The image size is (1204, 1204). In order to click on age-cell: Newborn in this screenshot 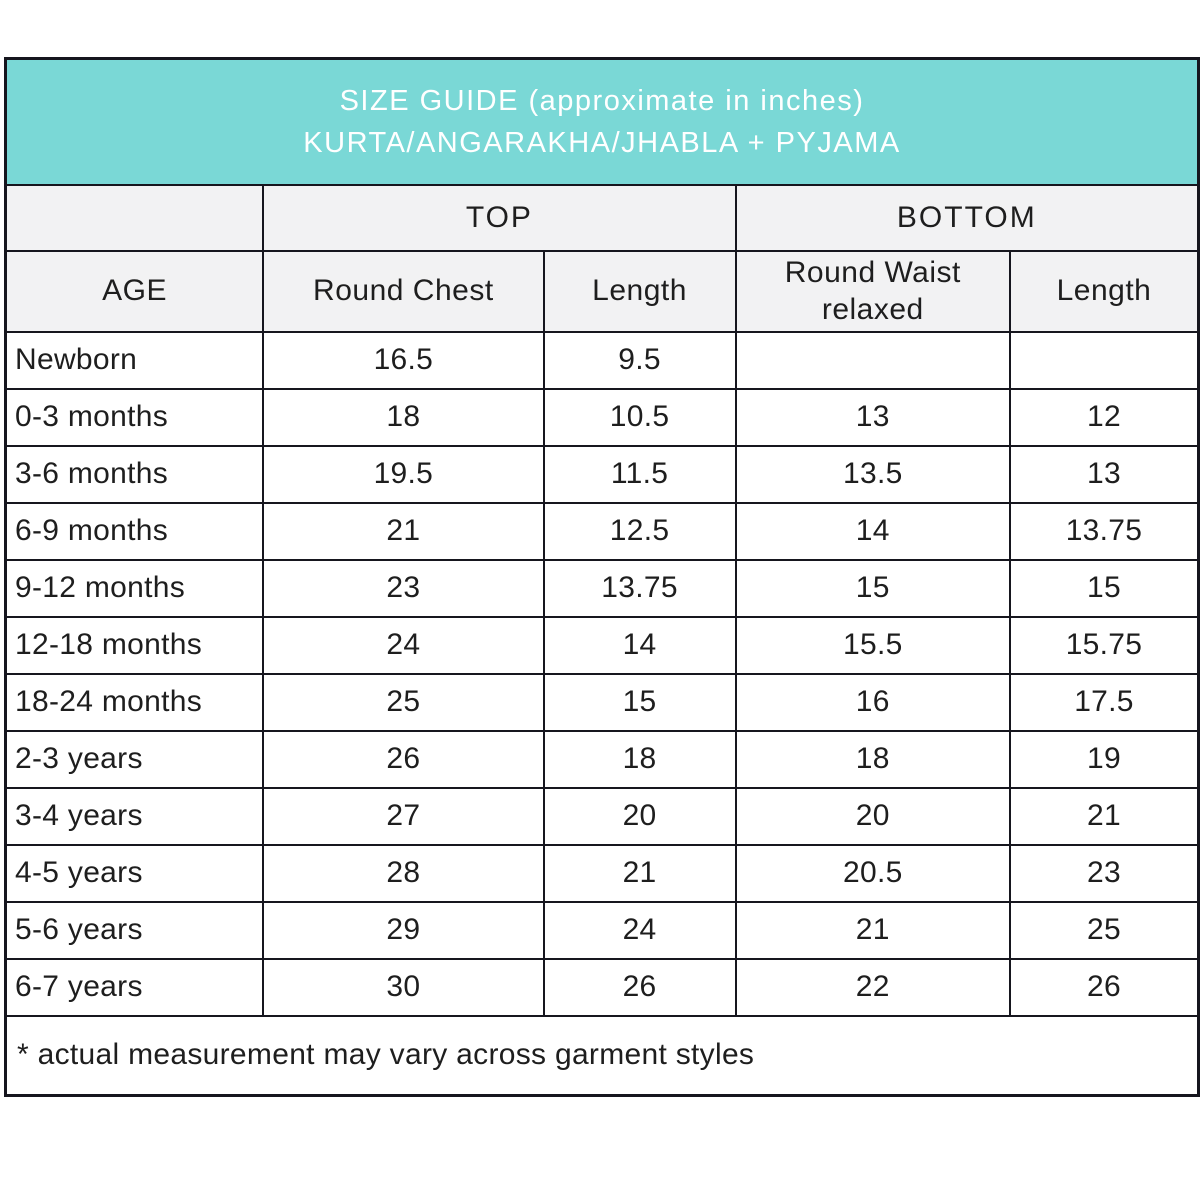, I will do `click(134, 360)`.